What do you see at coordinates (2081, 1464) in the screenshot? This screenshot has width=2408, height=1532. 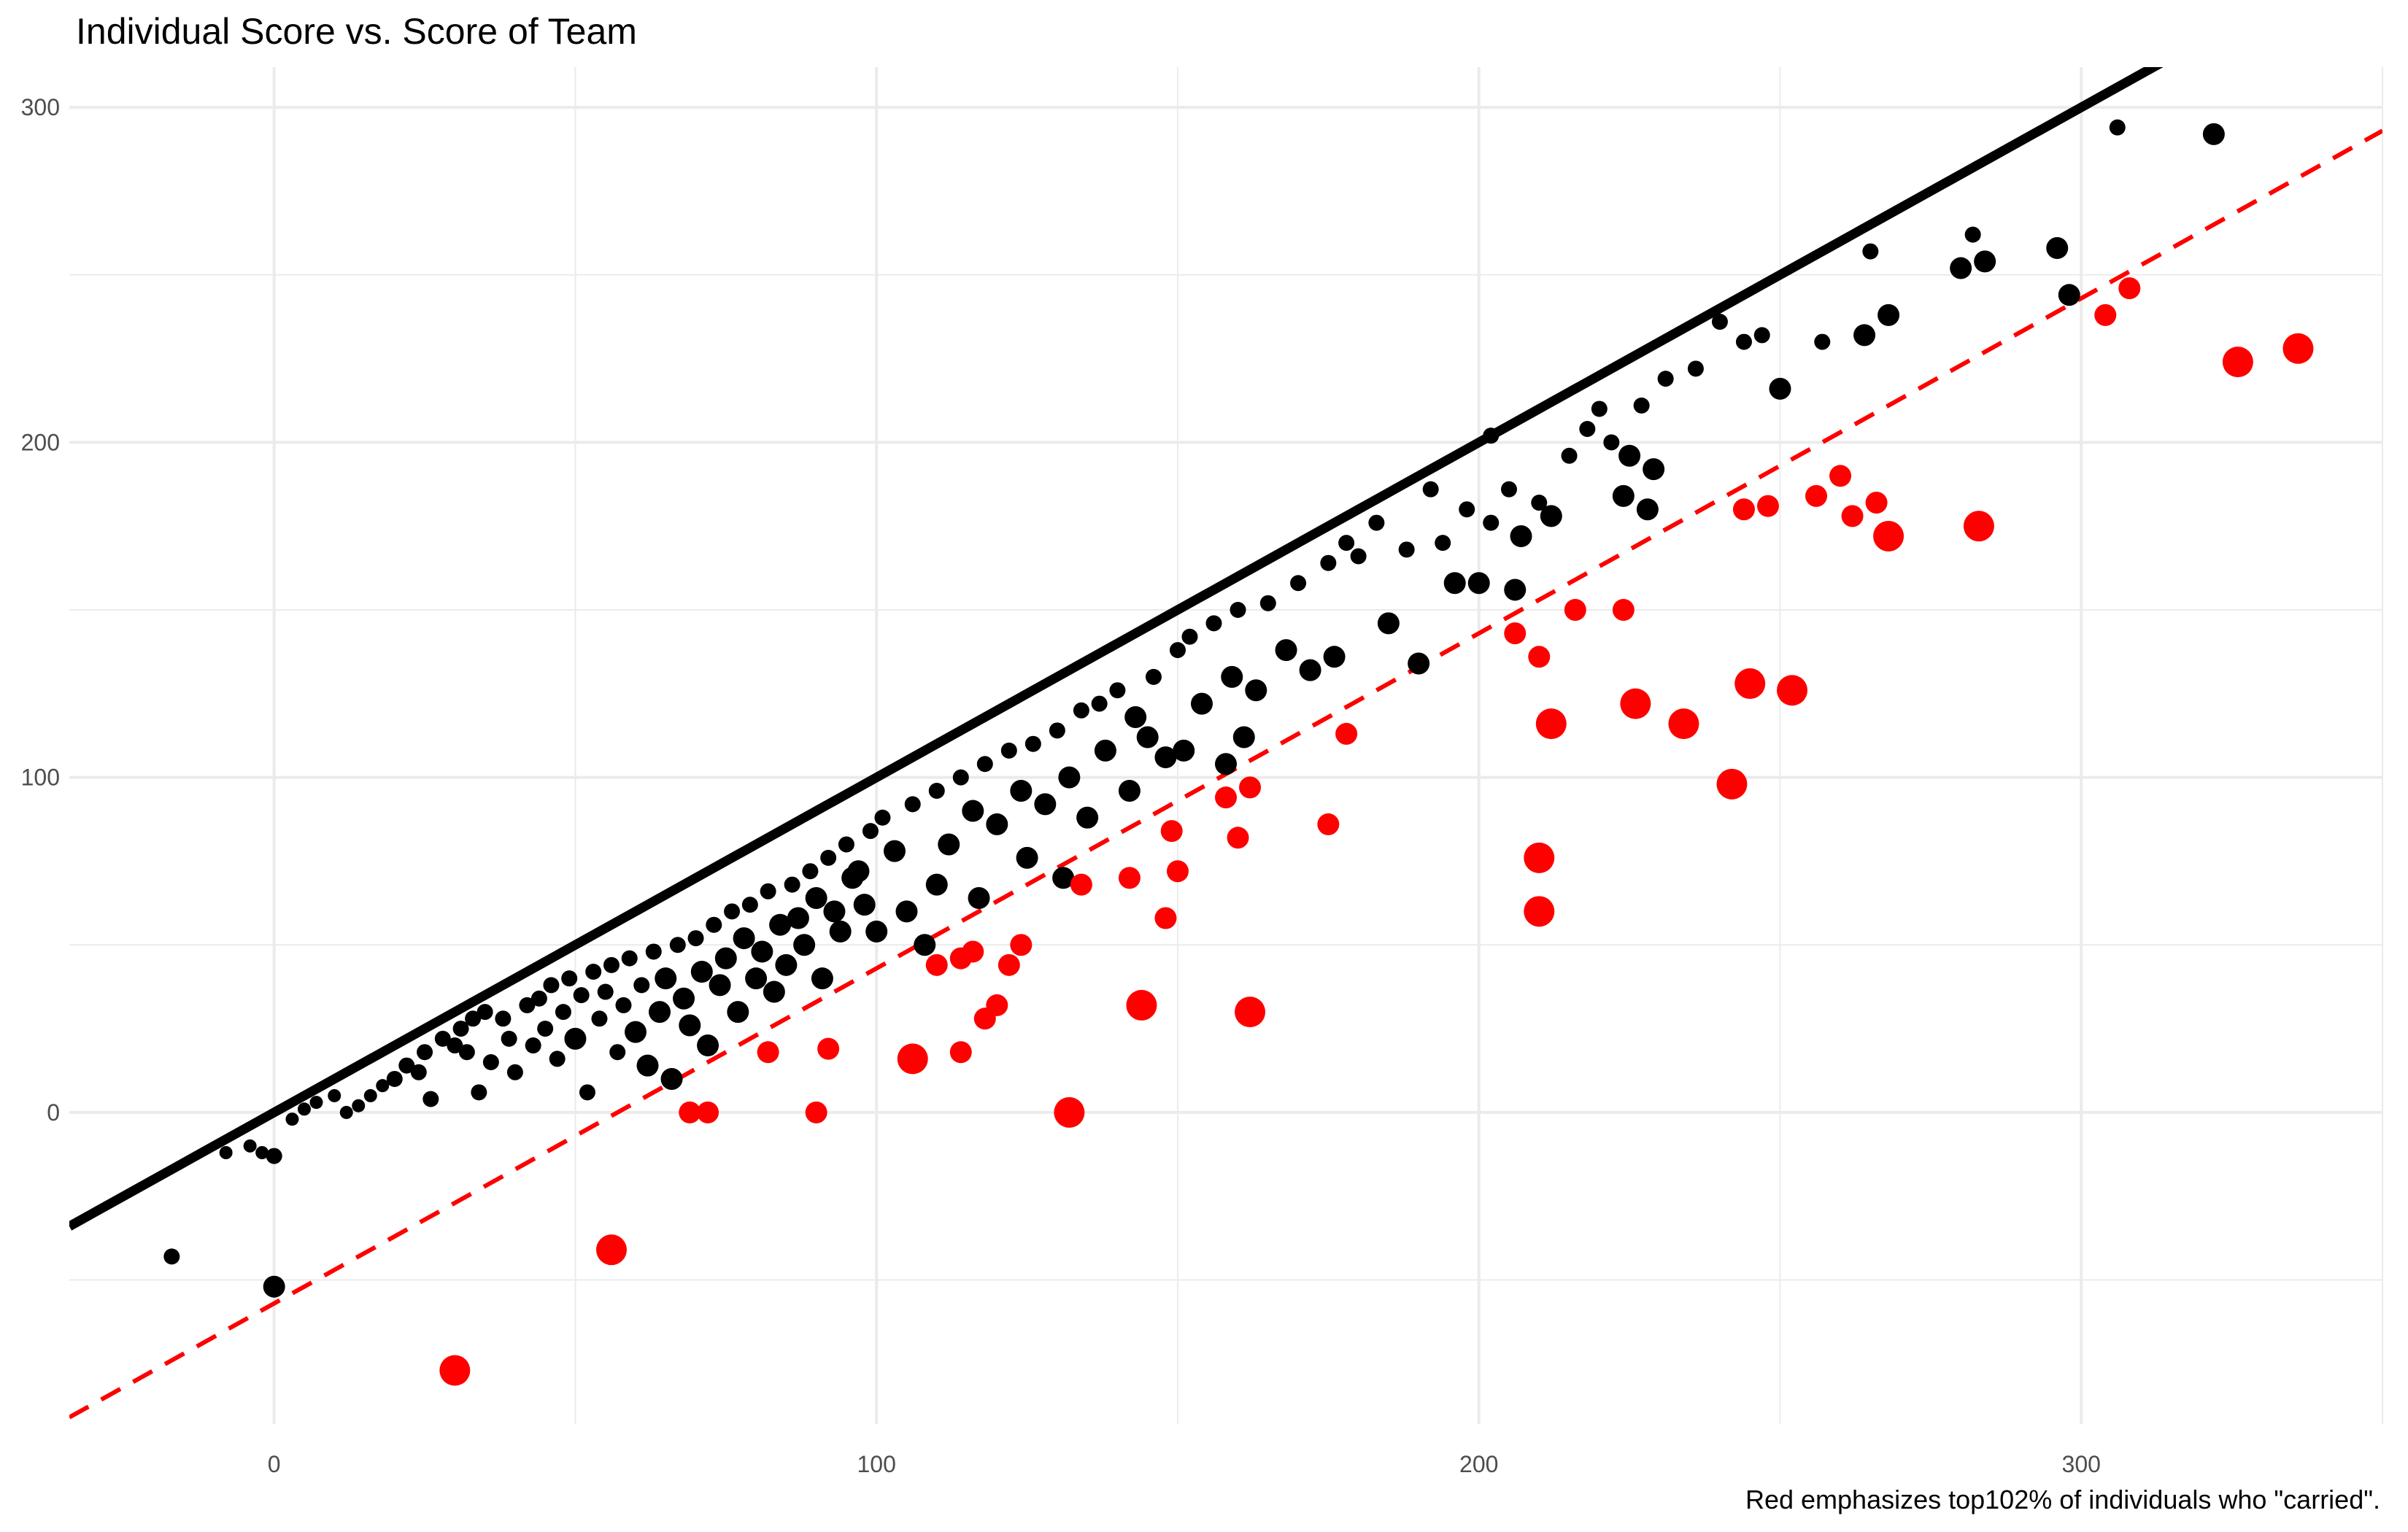 I see `x-tick-label: 300` at bounding box center [2081, 1464].